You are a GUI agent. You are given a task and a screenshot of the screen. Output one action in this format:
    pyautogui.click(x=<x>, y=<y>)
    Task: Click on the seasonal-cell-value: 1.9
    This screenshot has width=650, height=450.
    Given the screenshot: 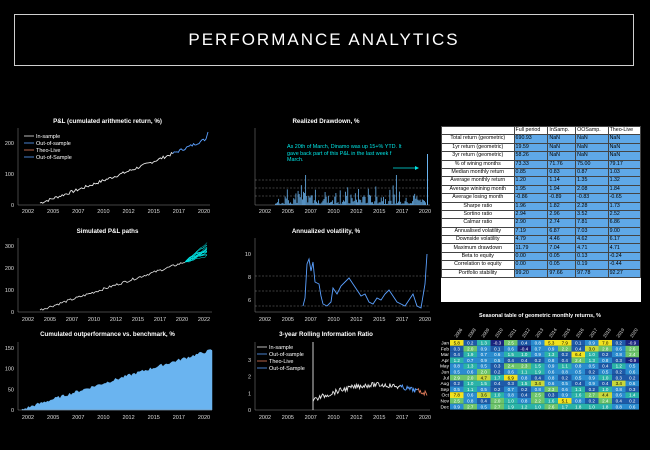 What is the action you would take?
    pyautogui.click(x=470, y=354)
    